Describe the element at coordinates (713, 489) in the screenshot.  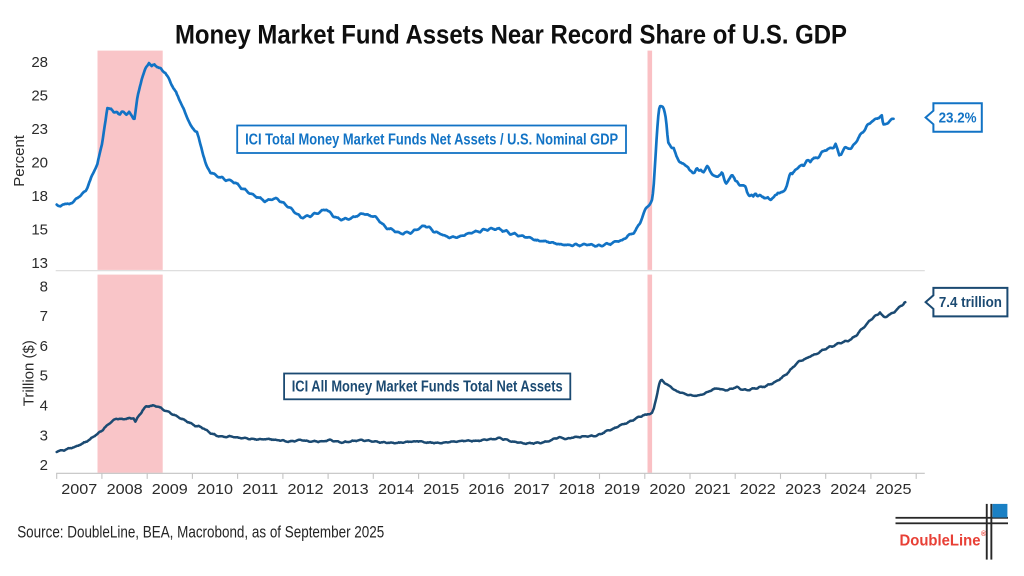
I see `svg-text: 2021` at that location.